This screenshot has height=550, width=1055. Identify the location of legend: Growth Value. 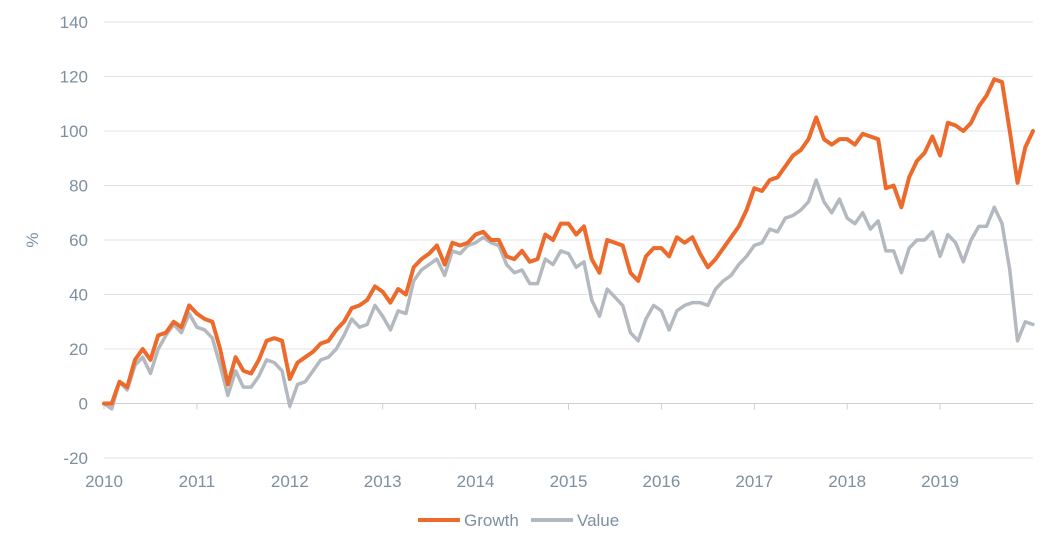
(518, 520).